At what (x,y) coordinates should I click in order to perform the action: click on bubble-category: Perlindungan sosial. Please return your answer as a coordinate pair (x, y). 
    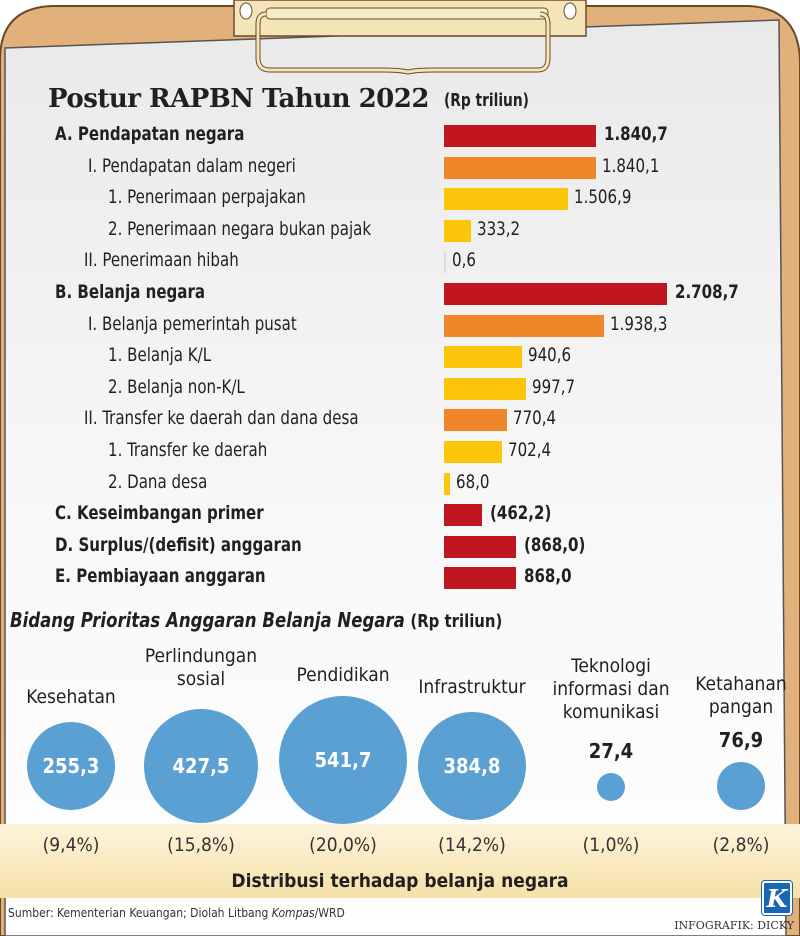
    Looking at the image, I should click on (201, 668).